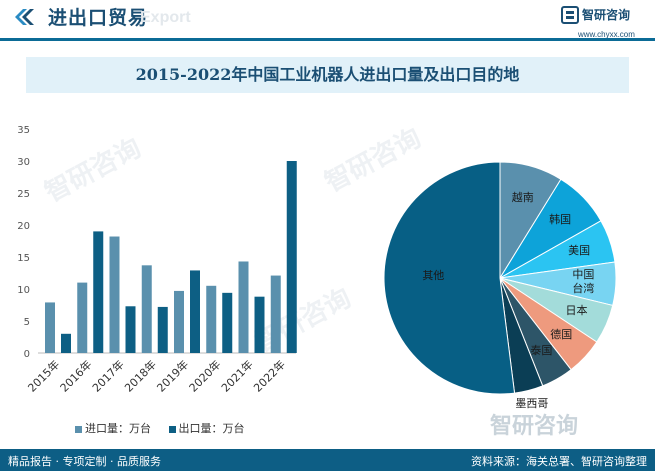 The image size is (655, 471). Describe the element at coordinates (449, 278) in the screenshot. I see `pie-slice` at that location.